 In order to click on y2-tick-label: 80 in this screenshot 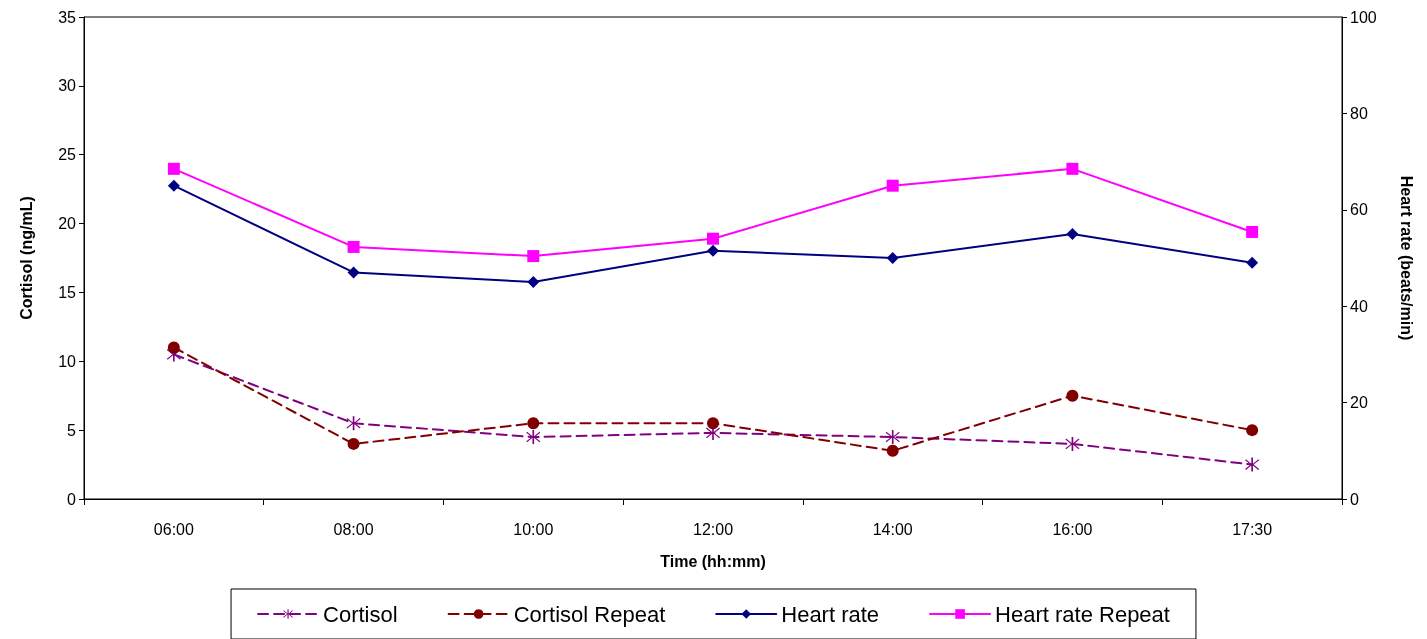, I will do `click(1359, 113)`.